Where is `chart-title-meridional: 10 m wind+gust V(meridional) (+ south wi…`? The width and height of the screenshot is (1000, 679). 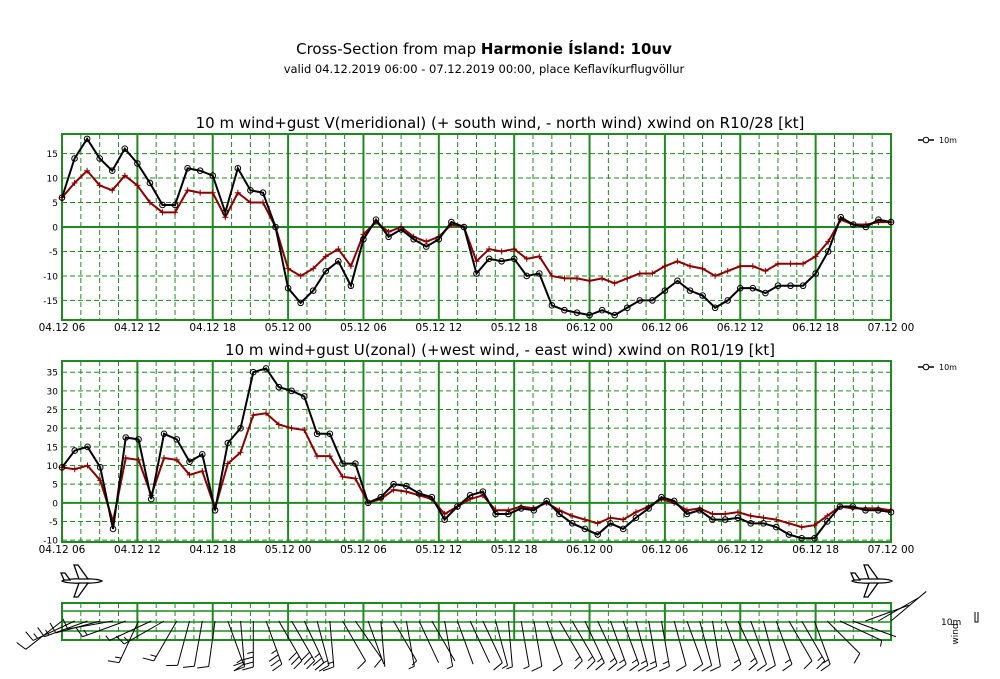 chart-title-meridional: 10 m wind+gust V(meridional) (+ south wi… is located at coordinates (500, 123).